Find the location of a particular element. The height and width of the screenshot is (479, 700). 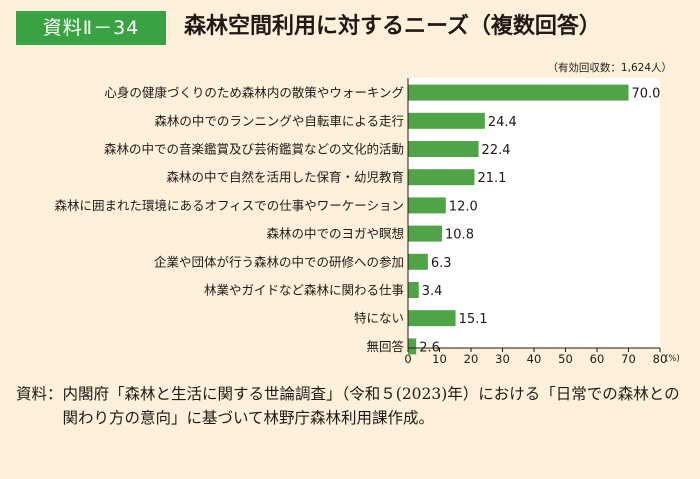

x-tick-label-7: 70 is located at coordinates (628, 359).